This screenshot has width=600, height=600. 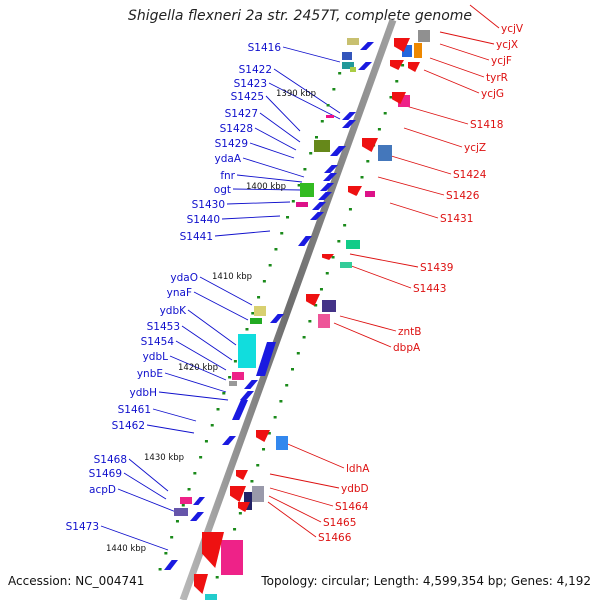 I want to click on gene-label-S1425: S1425, so click(x=247, y=97).